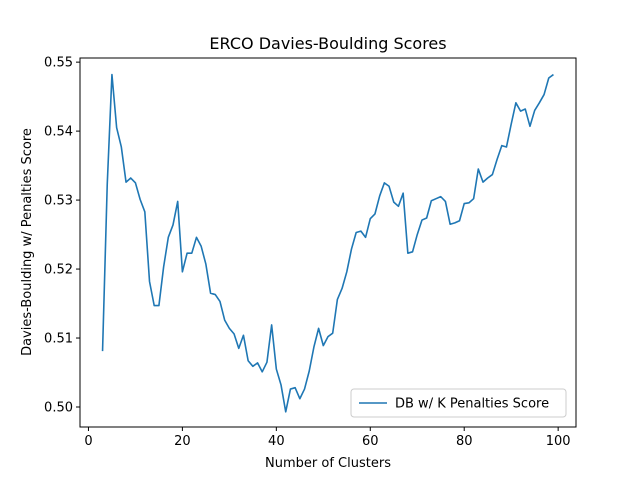  What do you see at coordinates (88, 441) in the screenshot?
I see `x-tick-label: 0` at bounding box center [88, 441].